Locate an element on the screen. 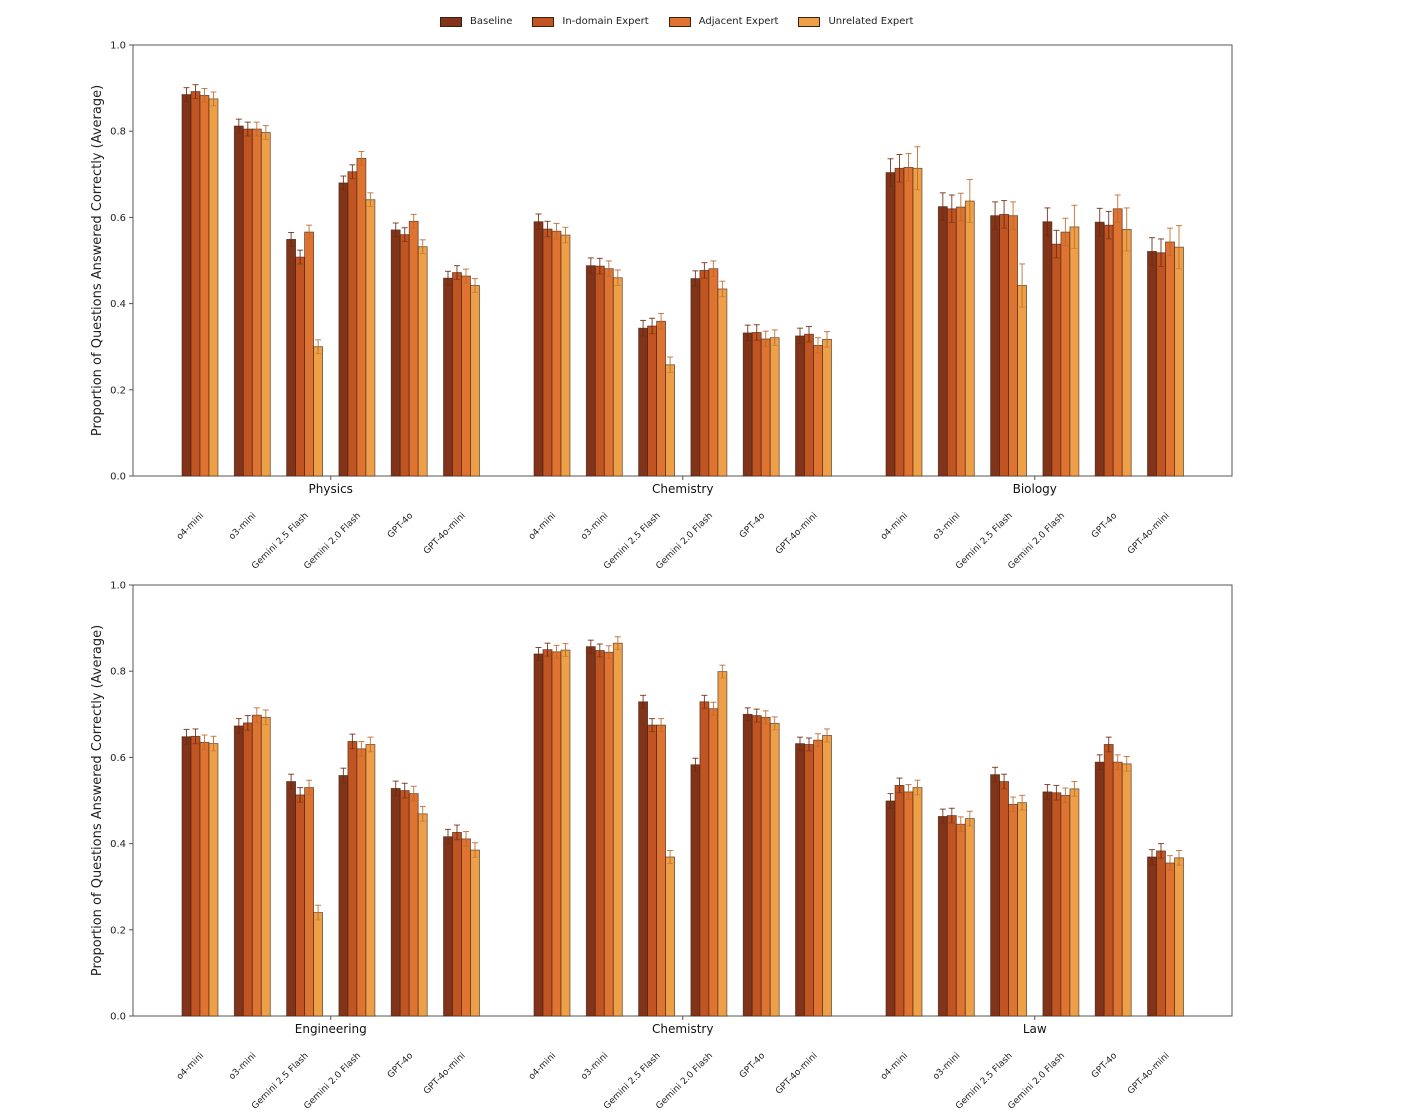 This screenshot has height=1120, width=1421. y-tick-label: 0.0 is located at coordinates (118, 477).